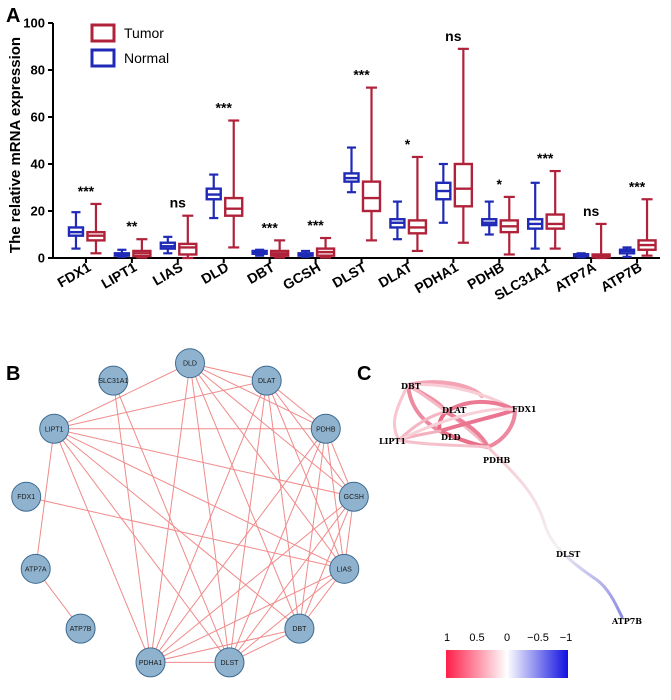 This screenshot has width=671, height=700. Describe the element at coordinates (447, 638) in the screenshot. I see `scale-tick: 1` at that location.